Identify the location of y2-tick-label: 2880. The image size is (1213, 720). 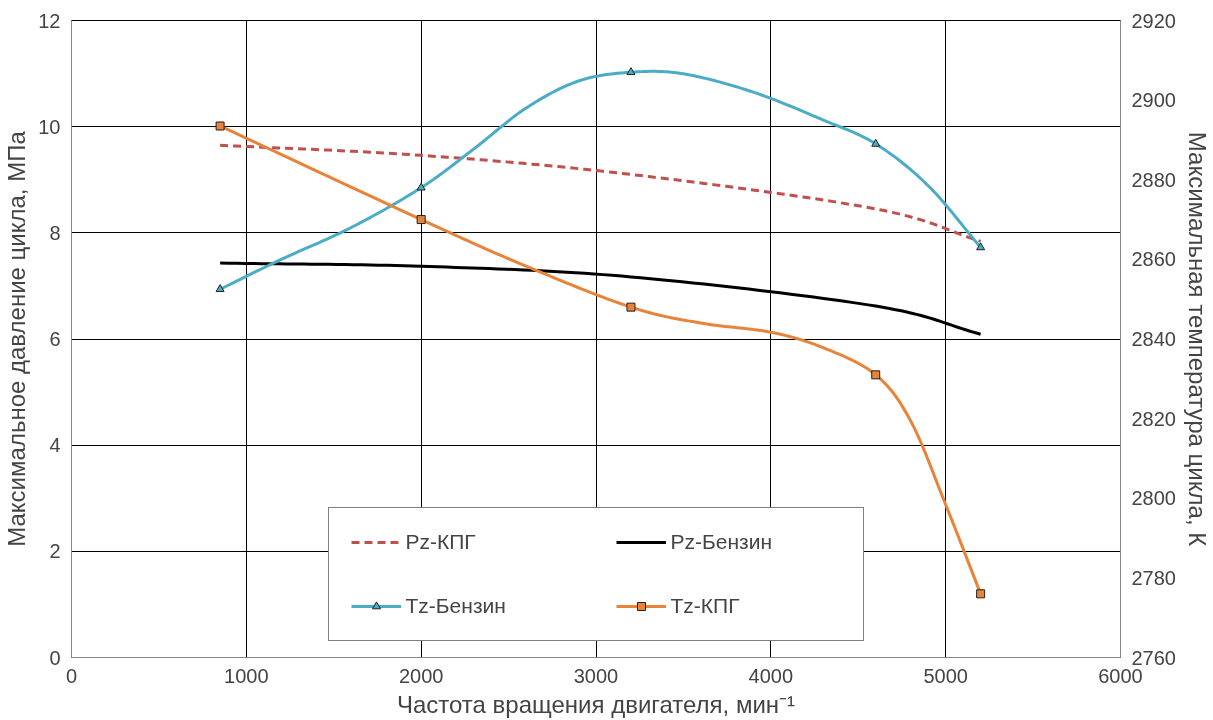
(1153, 179).